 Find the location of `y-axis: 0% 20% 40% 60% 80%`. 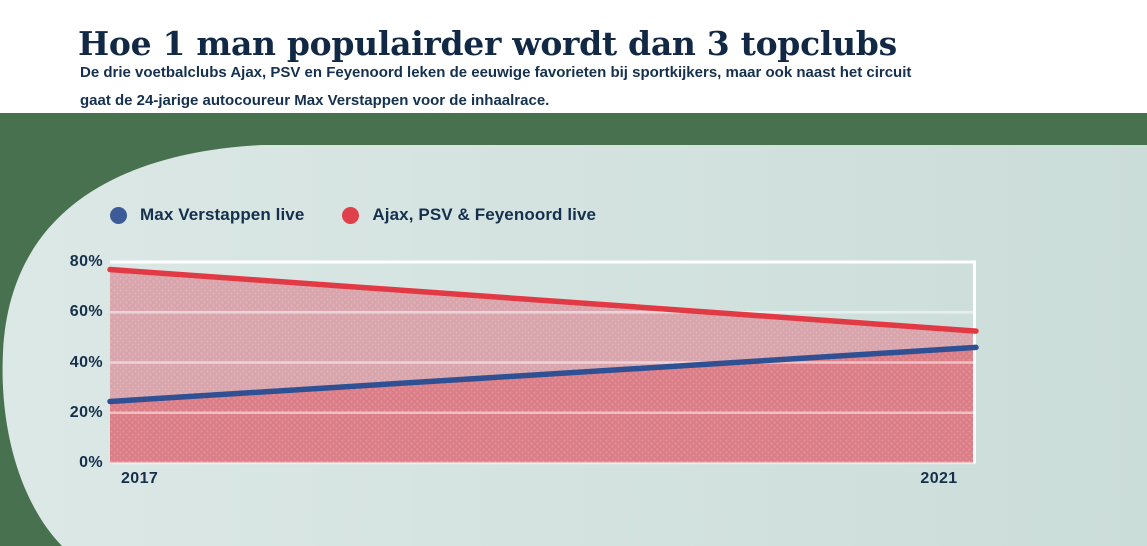

y-axis: 0% 20% 40% 60% 80% is located at coordinates (66, 362).